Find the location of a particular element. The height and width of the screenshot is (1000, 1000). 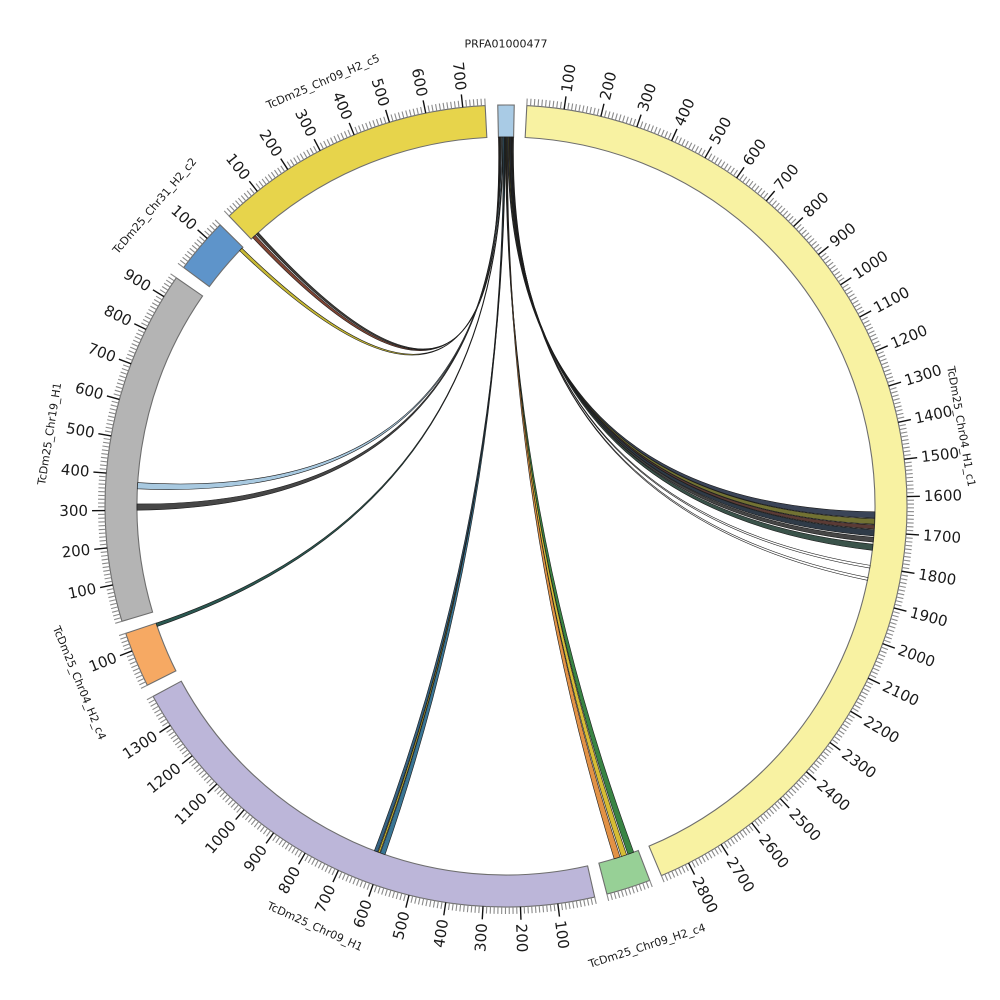

tick-label: 1100 is located at coordinates (891, 300).